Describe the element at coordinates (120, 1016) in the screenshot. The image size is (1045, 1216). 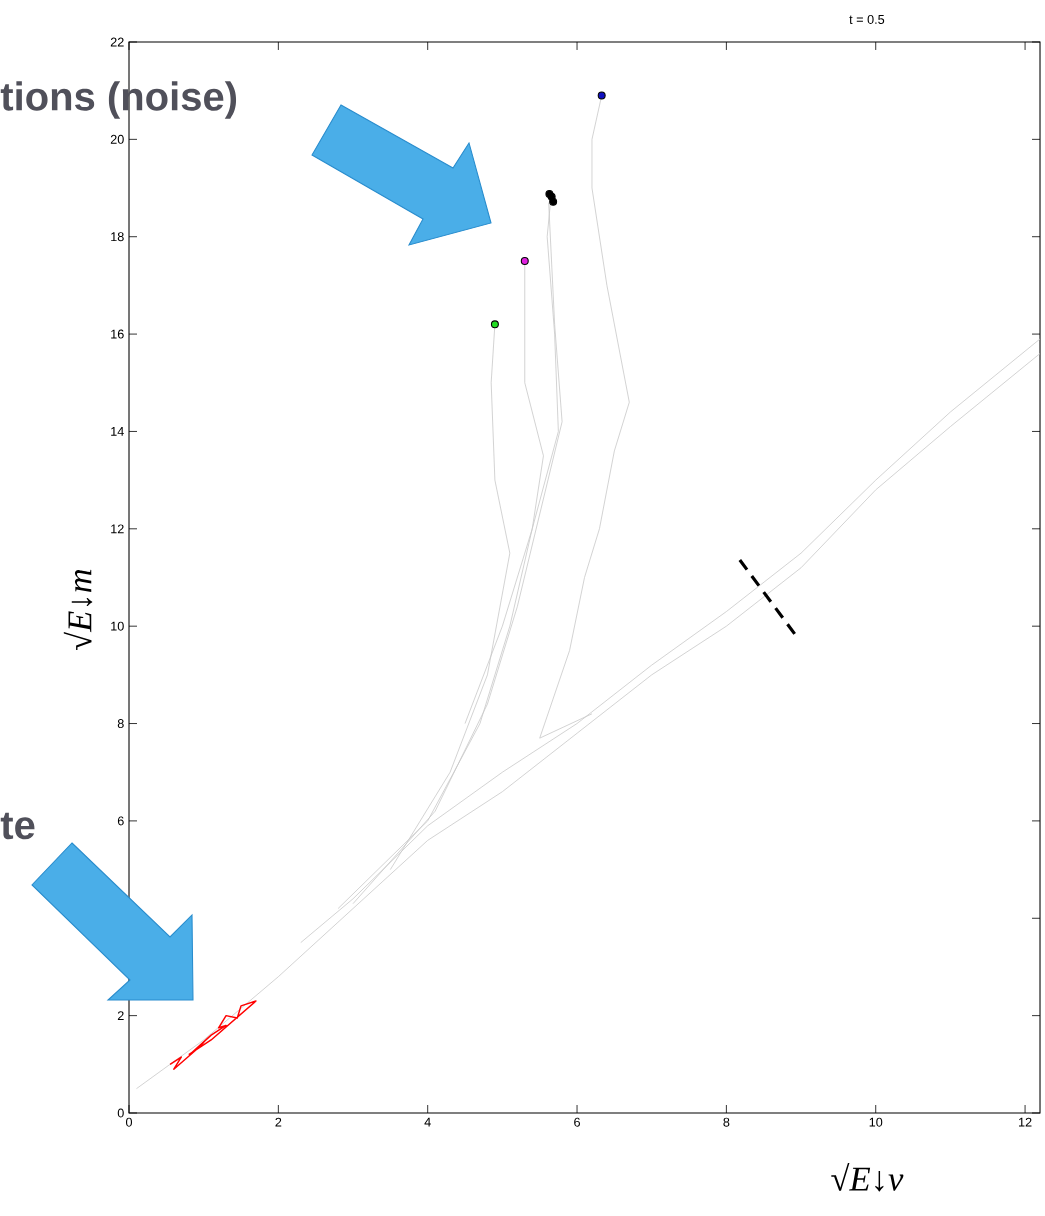
I see `y-tick-label: 2` at that location.